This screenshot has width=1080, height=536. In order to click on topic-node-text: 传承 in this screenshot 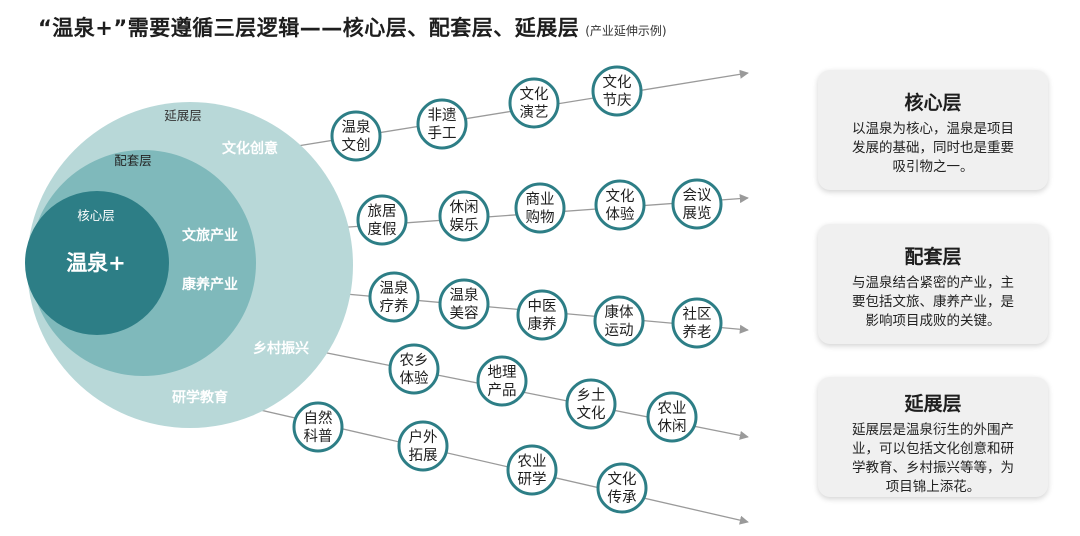, I will do `click(622, 497)`.